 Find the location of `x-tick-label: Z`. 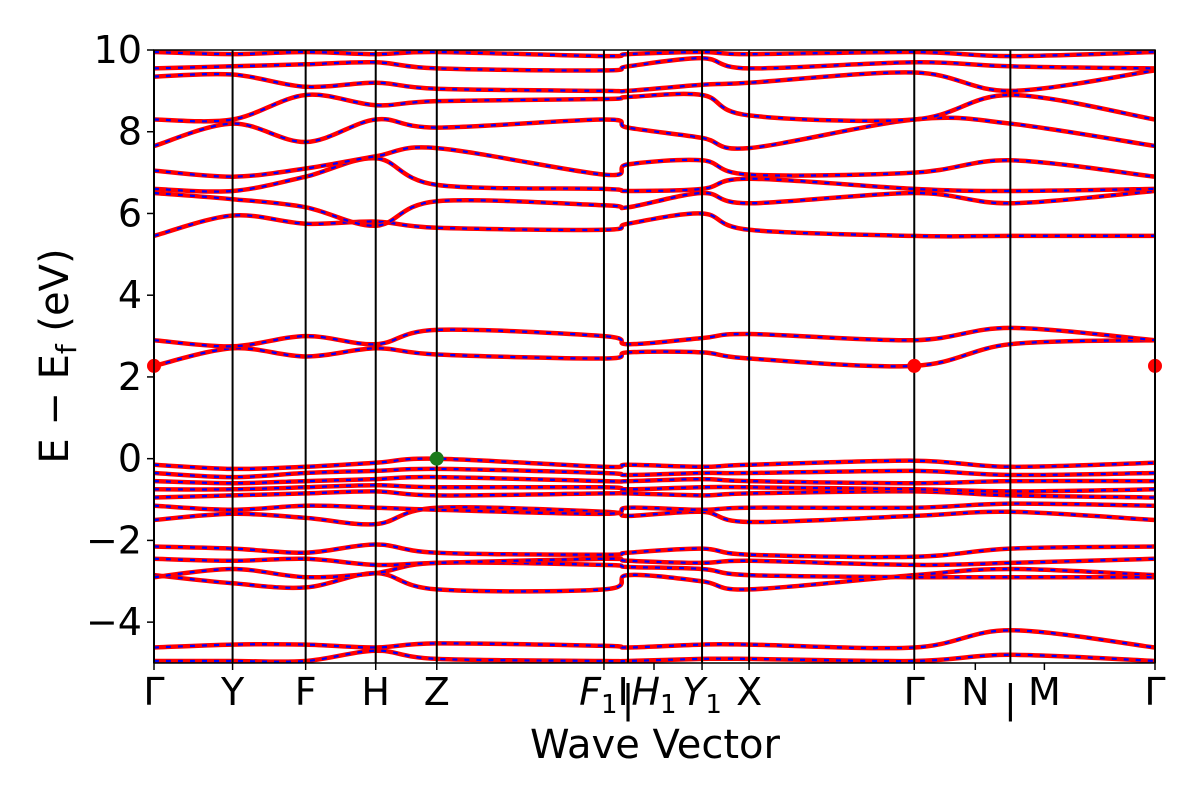

x-tick-label: Z is located at coordinates (437, 692).